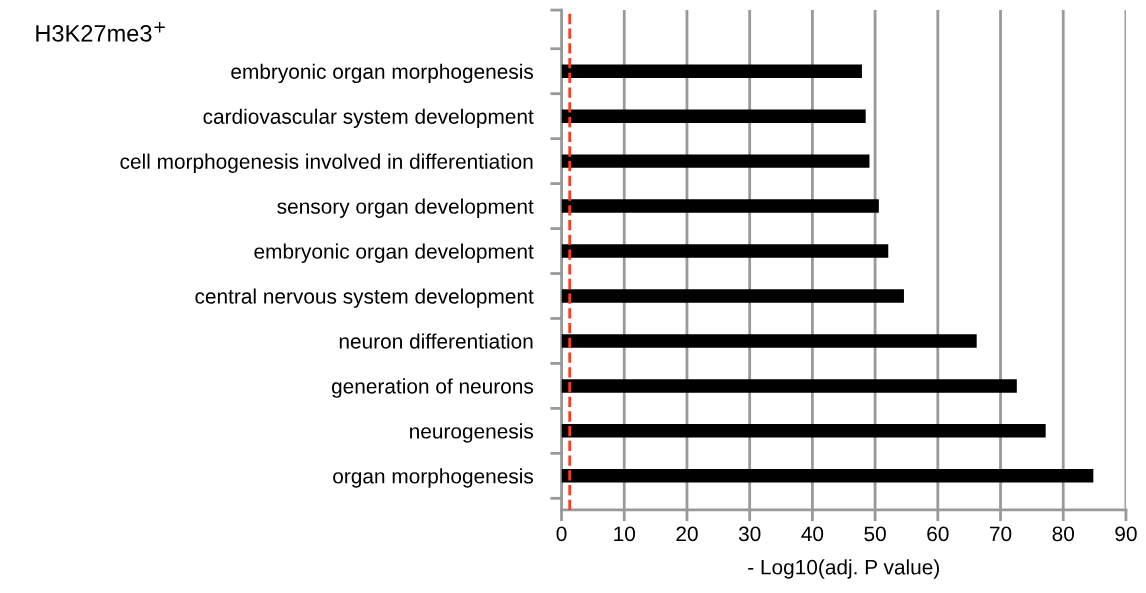  Describe the element at coordinates (100, 32) in the screenshot. I see `text: H3K27me3$^{+}$` at that location.